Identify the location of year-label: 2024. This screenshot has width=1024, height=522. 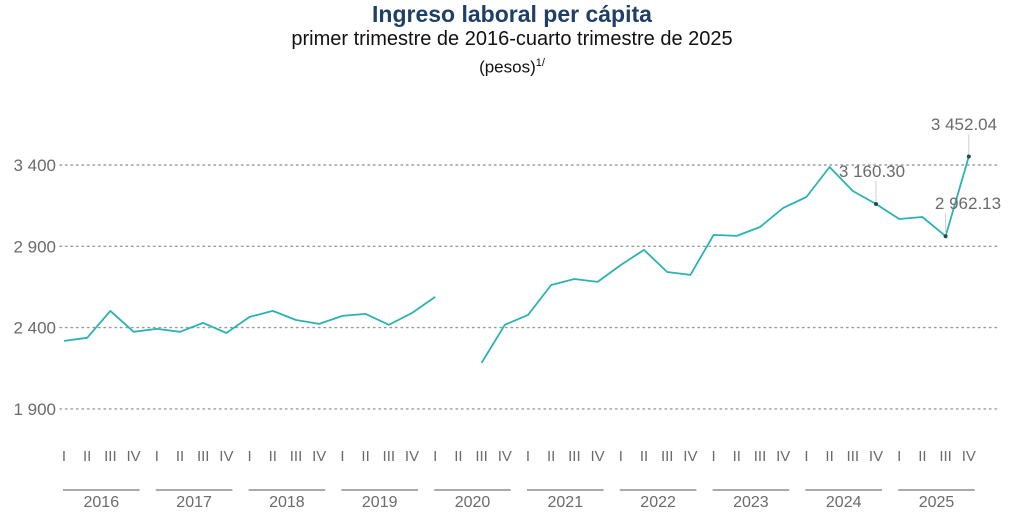
(844, 502).